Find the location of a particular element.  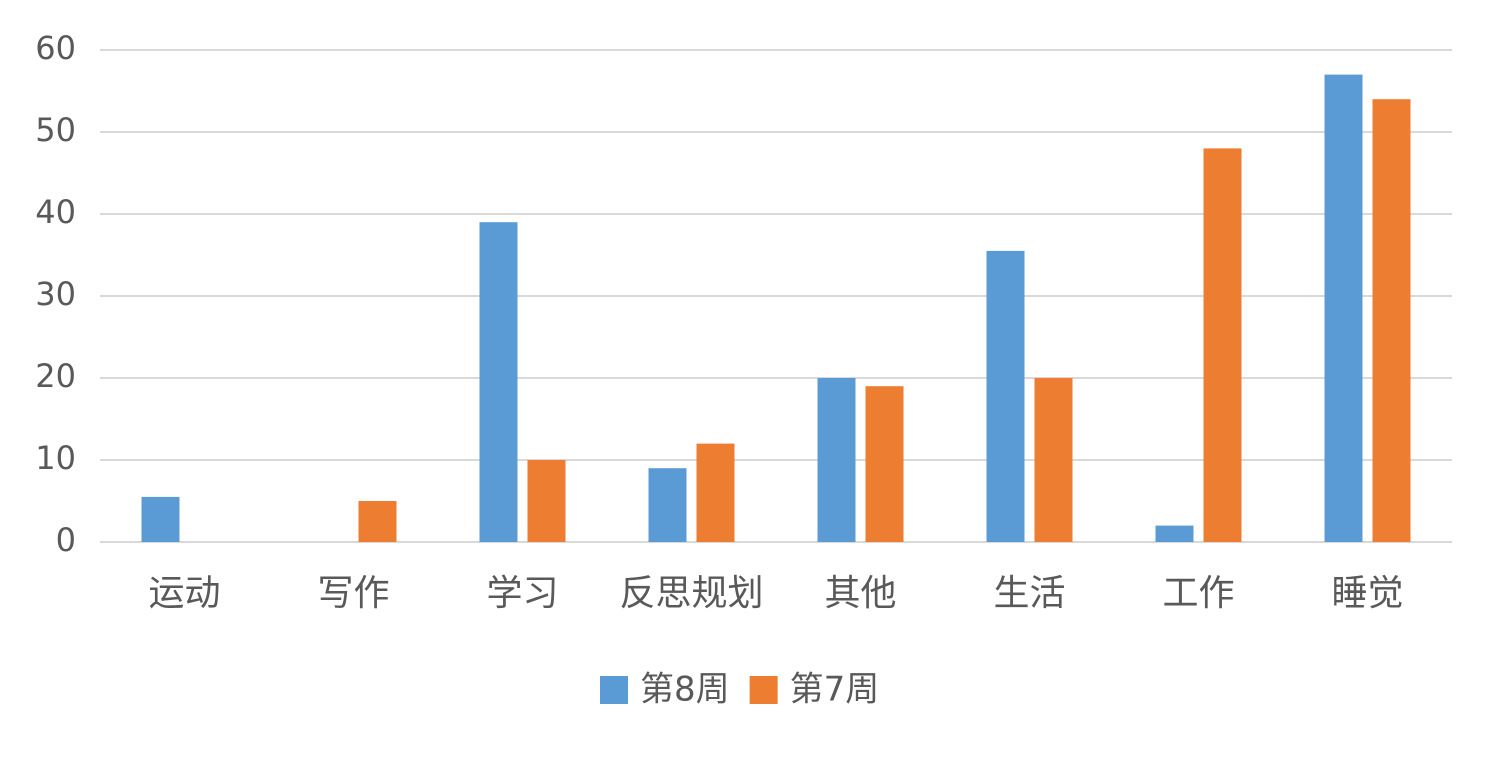

x-tick-label: 写作 is located at coordinates (353, 593).